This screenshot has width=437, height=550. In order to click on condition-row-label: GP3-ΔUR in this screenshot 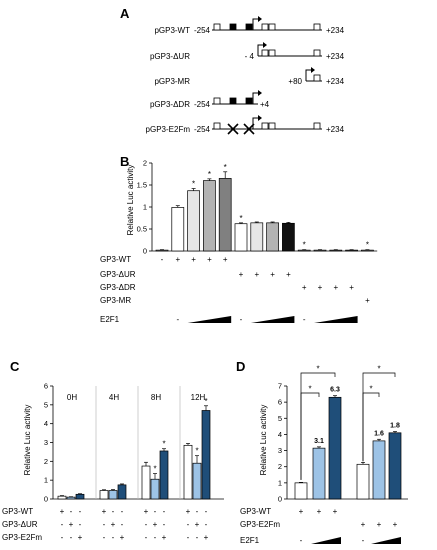, I will do `click(118, 274)`.